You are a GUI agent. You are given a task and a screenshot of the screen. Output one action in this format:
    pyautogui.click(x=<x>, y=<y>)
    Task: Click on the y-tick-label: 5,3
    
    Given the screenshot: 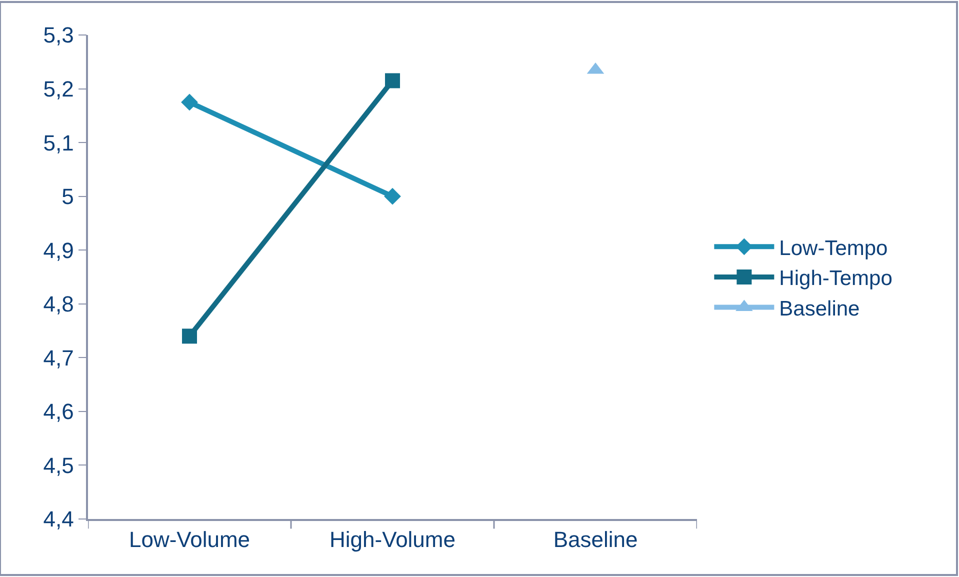 What is the action you would take?
    pyautogui.click(x=58, y=35)
    